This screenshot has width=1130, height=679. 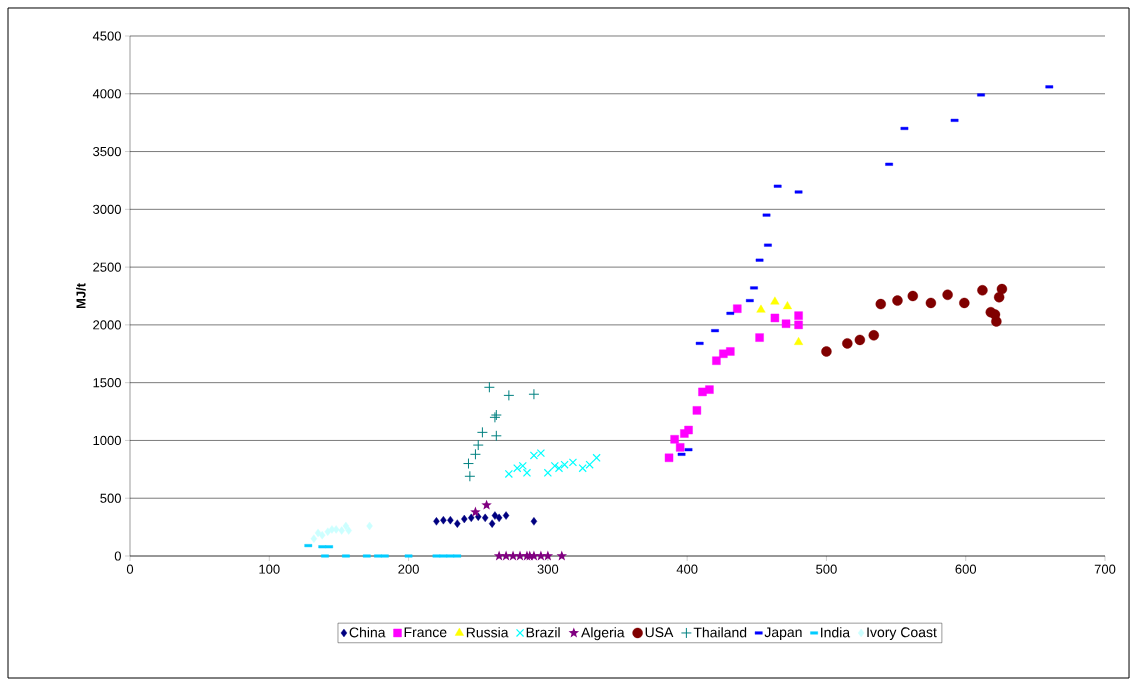 What do you see at coordinates (659, 632) in the screenshot?
I see `legend-label: USA` at bounding box center [659, 632].